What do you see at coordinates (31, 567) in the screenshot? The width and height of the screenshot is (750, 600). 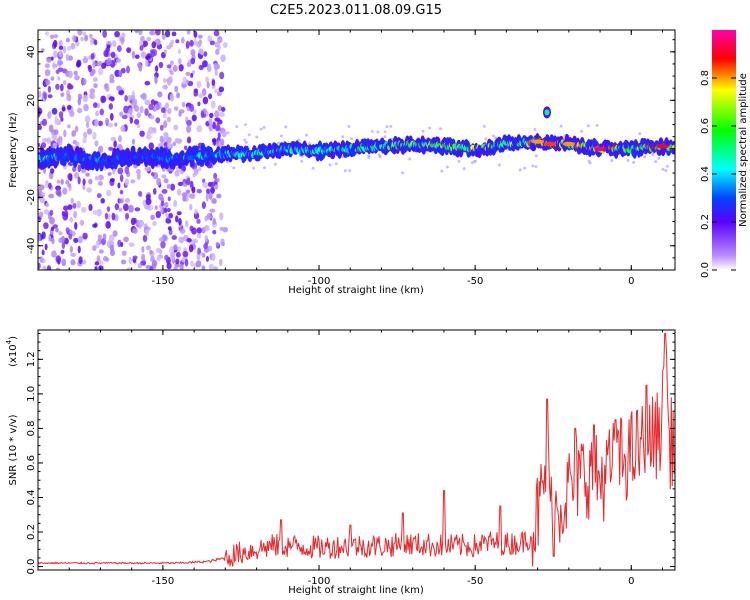 I see `y-tick-label: 0.0` at bounding box center [31, 567].